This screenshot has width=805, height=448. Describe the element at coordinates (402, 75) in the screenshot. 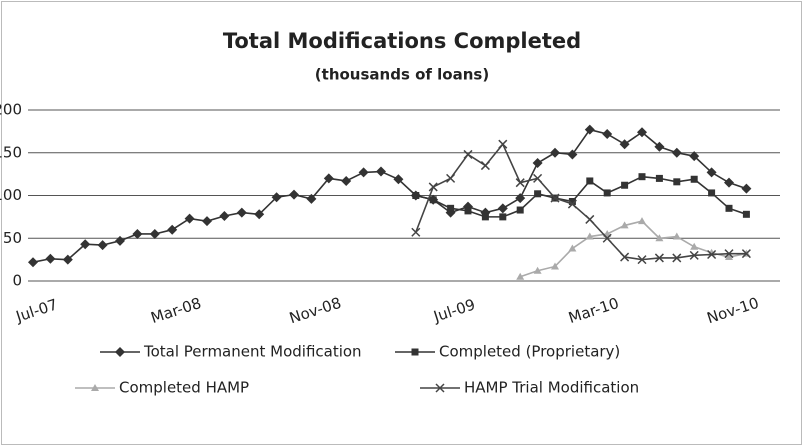

I see `chart-subtitle: (thousands of loans)` at that location.